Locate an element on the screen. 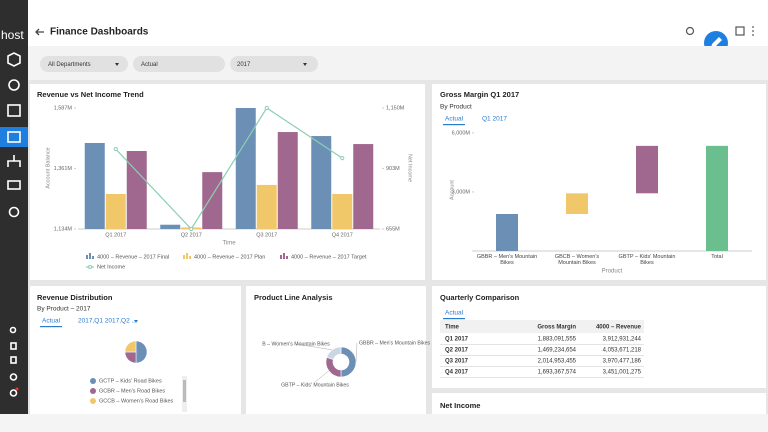  refresh-button is located at coordinates (690, 31).